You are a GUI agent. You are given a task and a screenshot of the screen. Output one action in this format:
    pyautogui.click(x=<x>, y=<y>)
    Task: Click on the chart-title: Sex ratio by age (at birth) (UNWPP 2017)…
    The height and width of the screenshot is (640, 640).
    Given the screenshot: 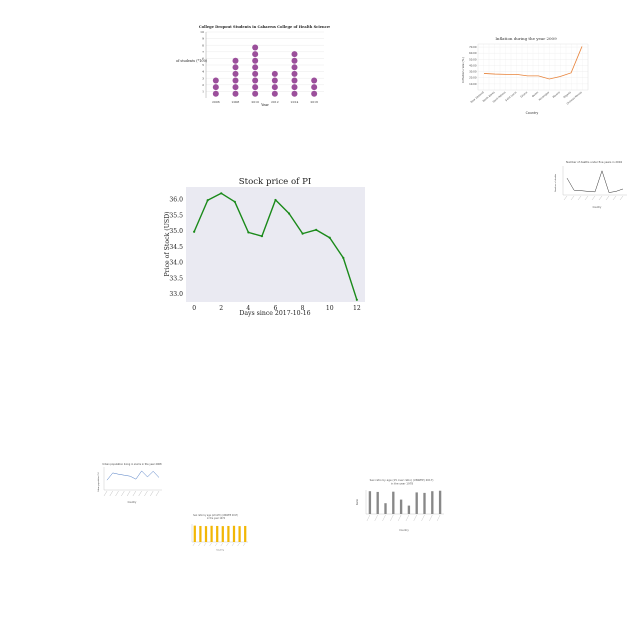 What is the action you would take?
    pyautogui.click(x=216, y=517)
    